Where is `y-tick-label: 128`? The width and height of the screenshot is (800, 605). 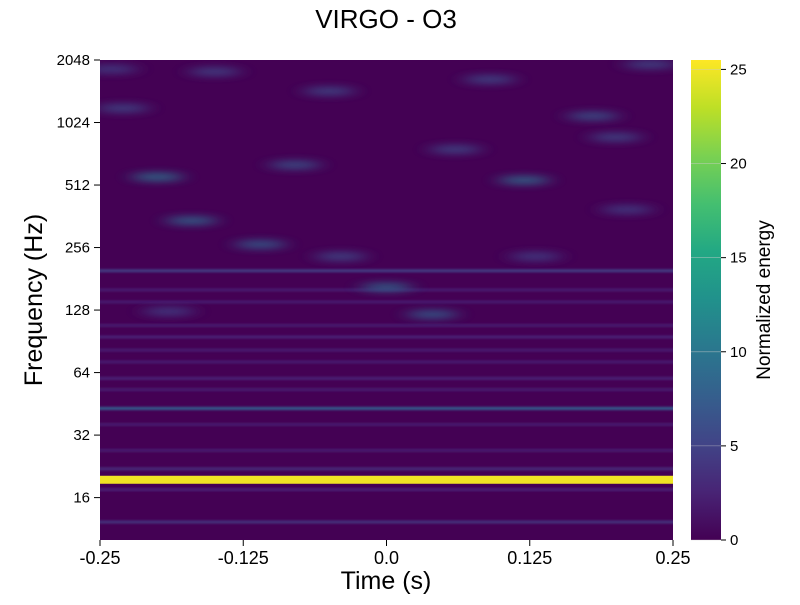 y-tick-label: 128 is located at coordinates (77, 310).